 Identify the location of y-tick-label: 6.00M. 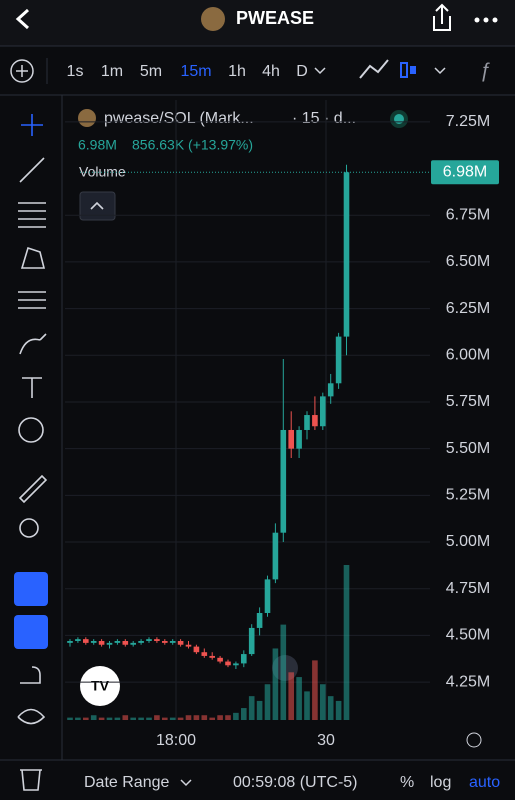
(468, 355).